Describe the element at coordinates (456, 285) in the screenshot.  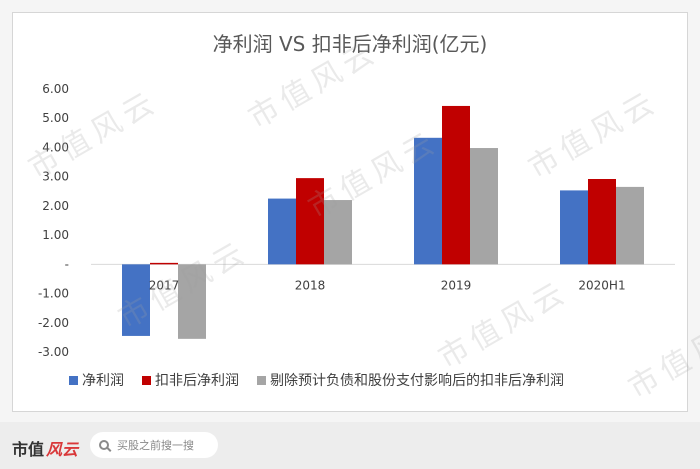
I see `x-tick-label: 2019` at that location.